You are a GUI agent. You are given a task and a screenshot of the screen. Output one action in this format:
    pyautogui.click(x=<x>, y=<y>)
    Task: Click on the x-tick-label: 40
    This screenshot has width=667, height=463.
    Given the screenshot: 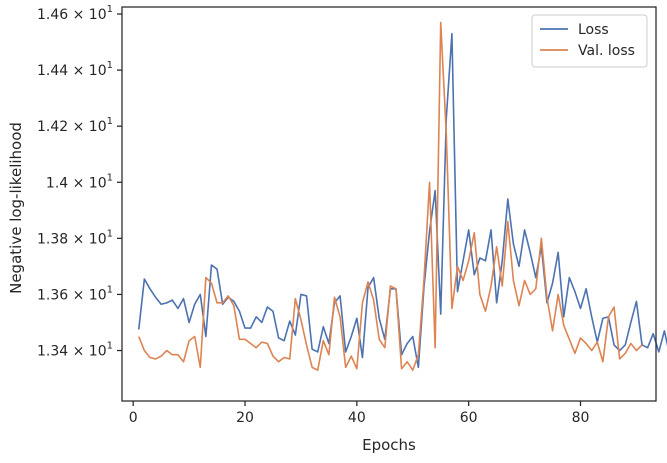 What is the action you would take?
    pyautogui.click(x=357, y=418)
    